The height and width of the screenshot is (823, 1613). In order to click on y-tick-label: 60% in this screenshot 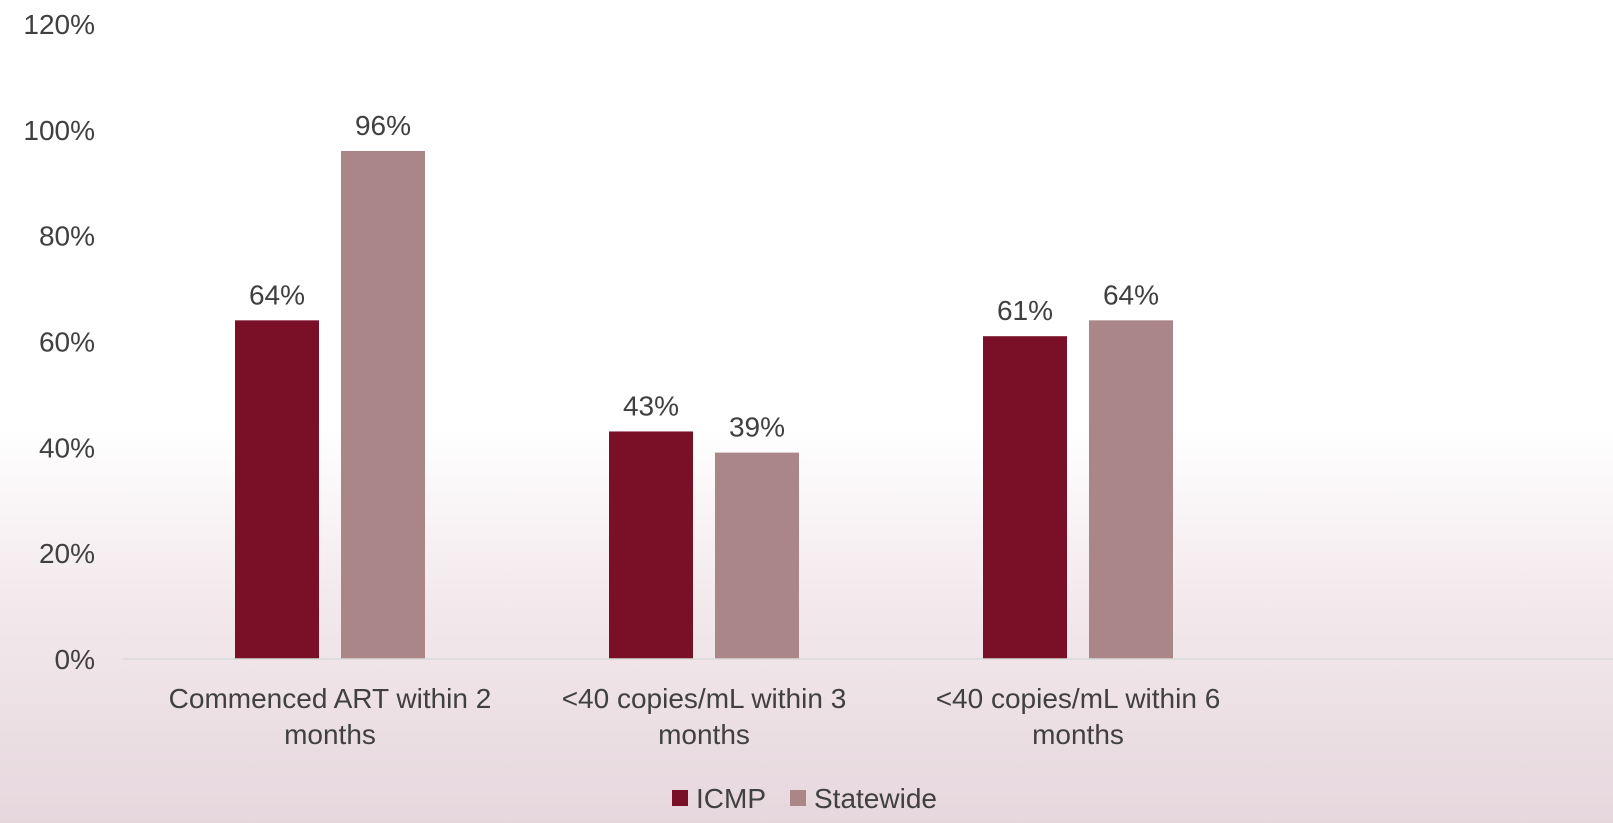, I will do `click(67, 342)`.